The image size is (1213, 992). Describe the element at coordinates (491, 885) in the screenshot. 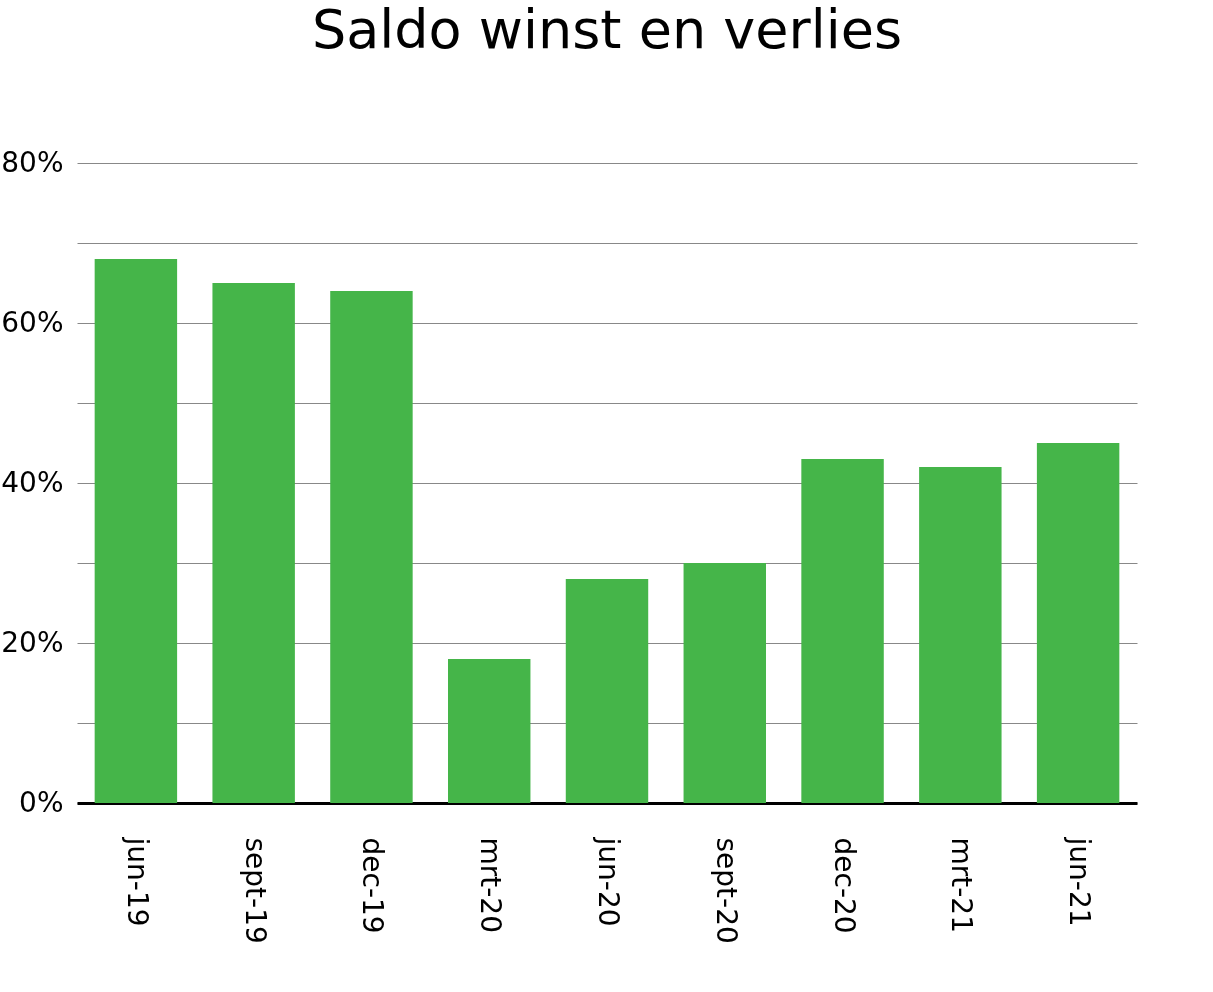

I see `x-tick-label: mrt-20` at that location.